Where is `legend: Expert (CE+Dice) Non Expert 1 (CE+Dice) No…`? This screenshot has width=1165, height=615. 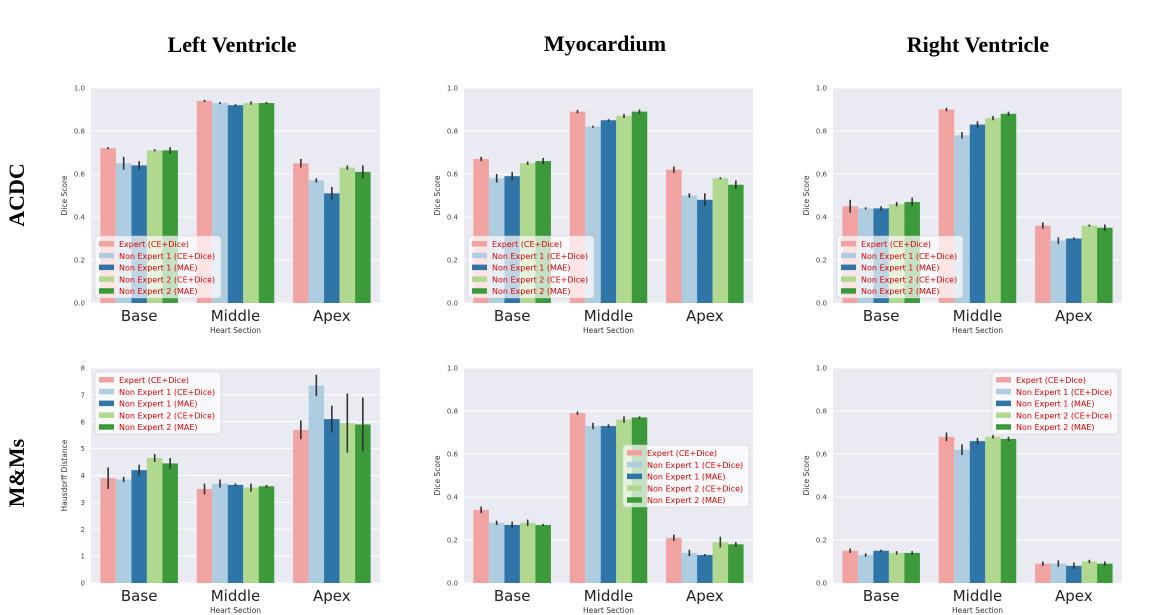
legend: Expert (CE+Dice) Non Expert 1 (CE+Dice) No… is located at coordinates (158, 267).